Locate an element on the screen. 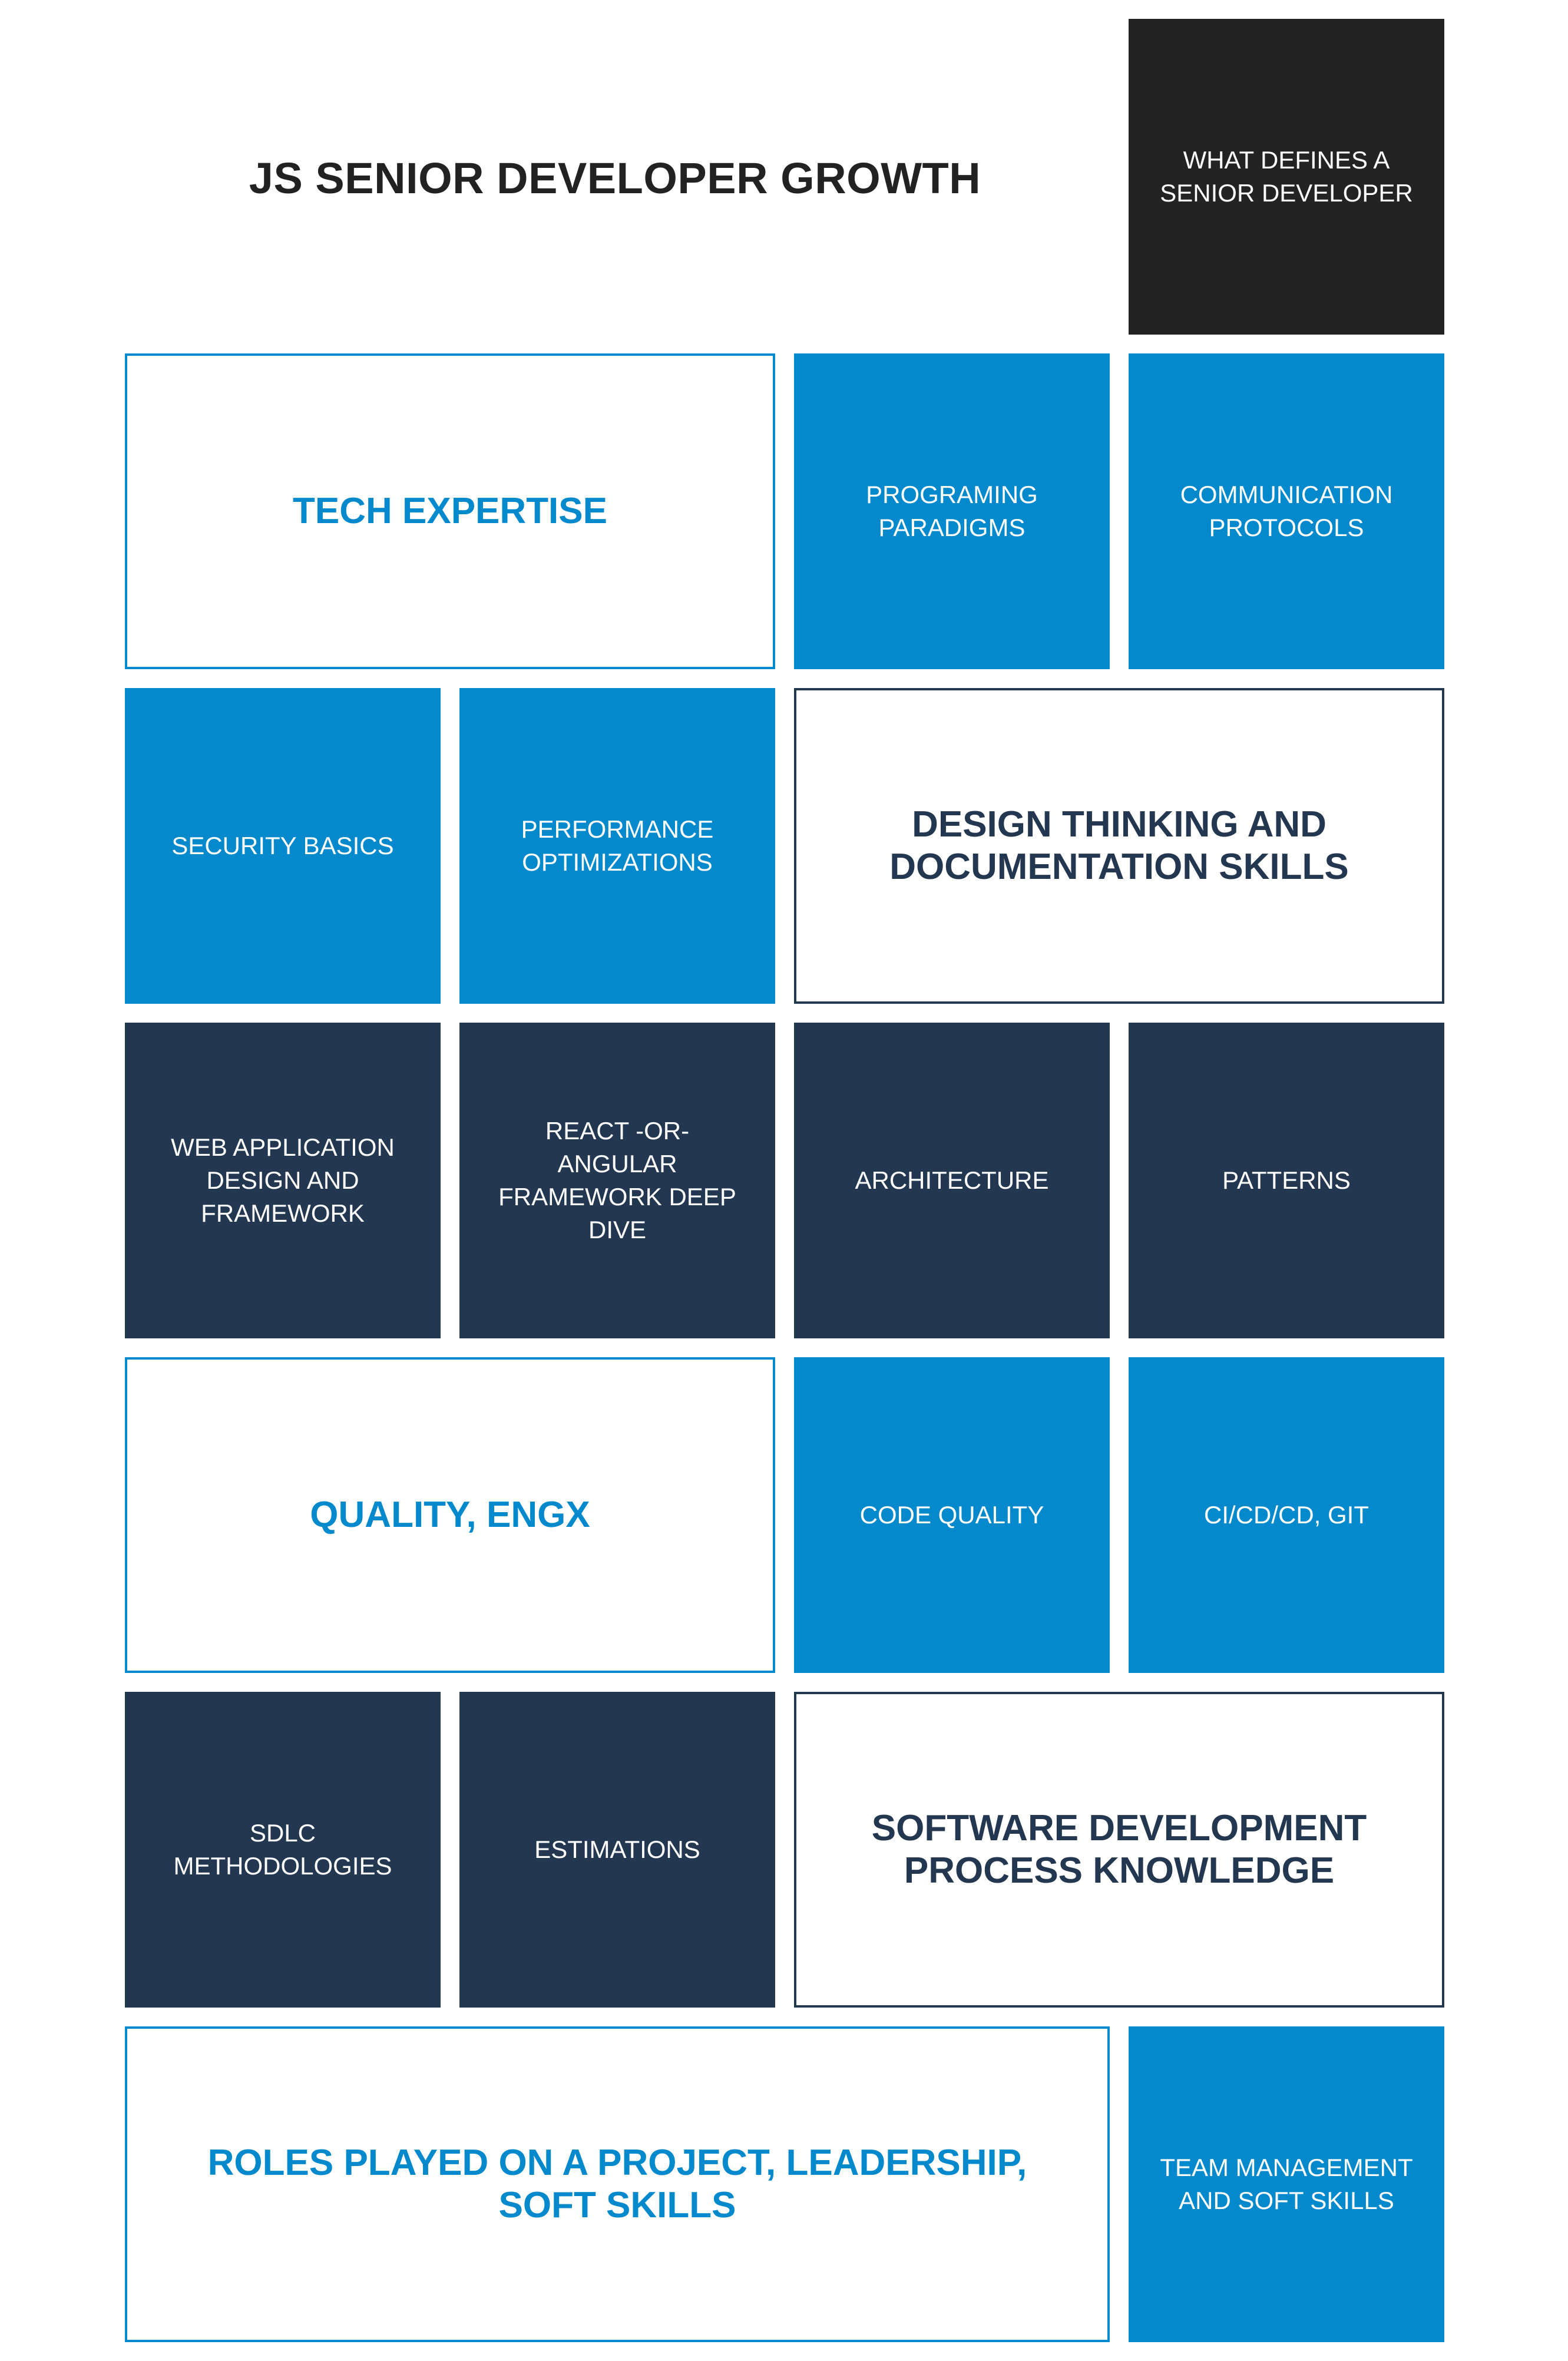  tile-programming-paradigms: PROGRAMING PARADIGMS is located at coordinates (952, 511).